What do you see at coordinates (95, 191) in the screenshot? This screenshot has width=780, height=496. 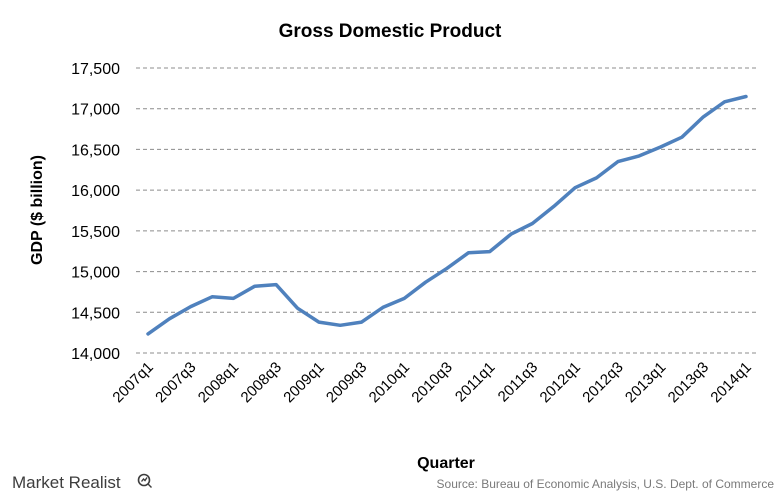 I see `y-tick-label: 16,000` at bounding box center [95, 191].